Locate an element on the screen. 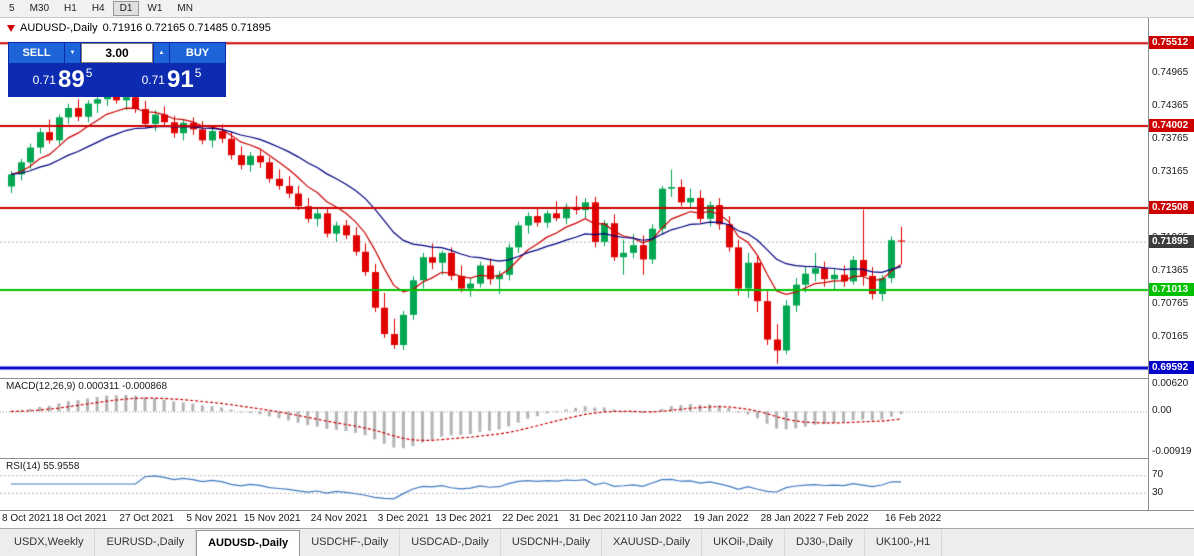  buy-price-point: 5 is located at coordinates (198, 73).